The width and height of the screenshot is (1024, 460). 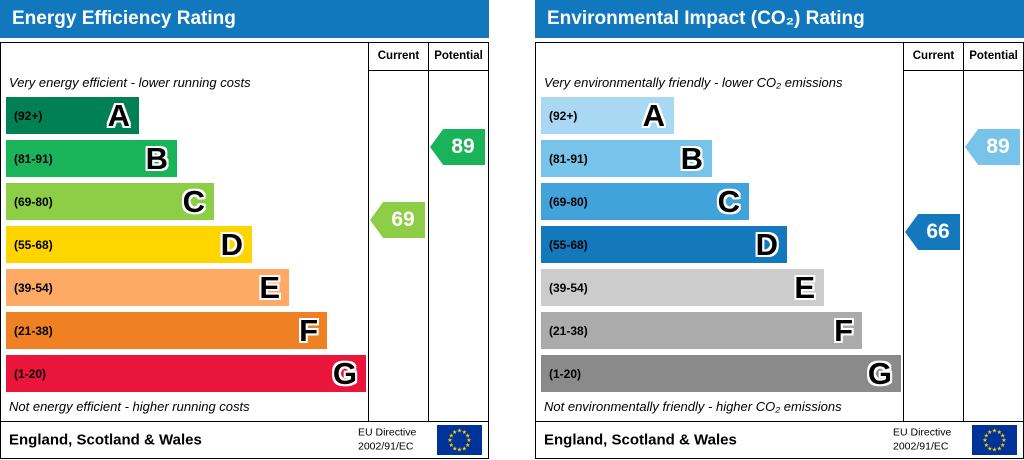 What do you see at coordinates (766, 244) in the screenshot?
I see `band-letter: D` at bounding box center [766, 244].